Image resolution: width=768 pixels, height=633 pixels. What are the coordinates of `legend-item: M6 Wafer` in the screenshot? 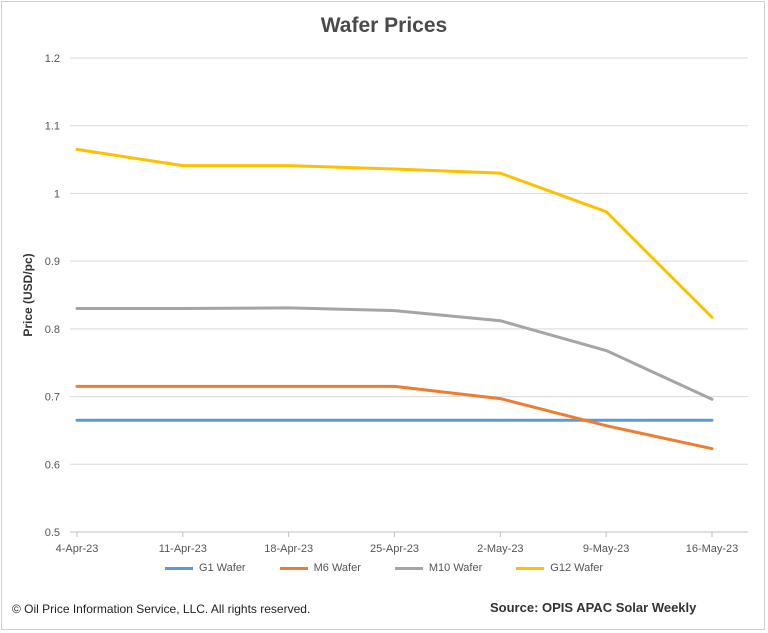 It's located at (320, 568).